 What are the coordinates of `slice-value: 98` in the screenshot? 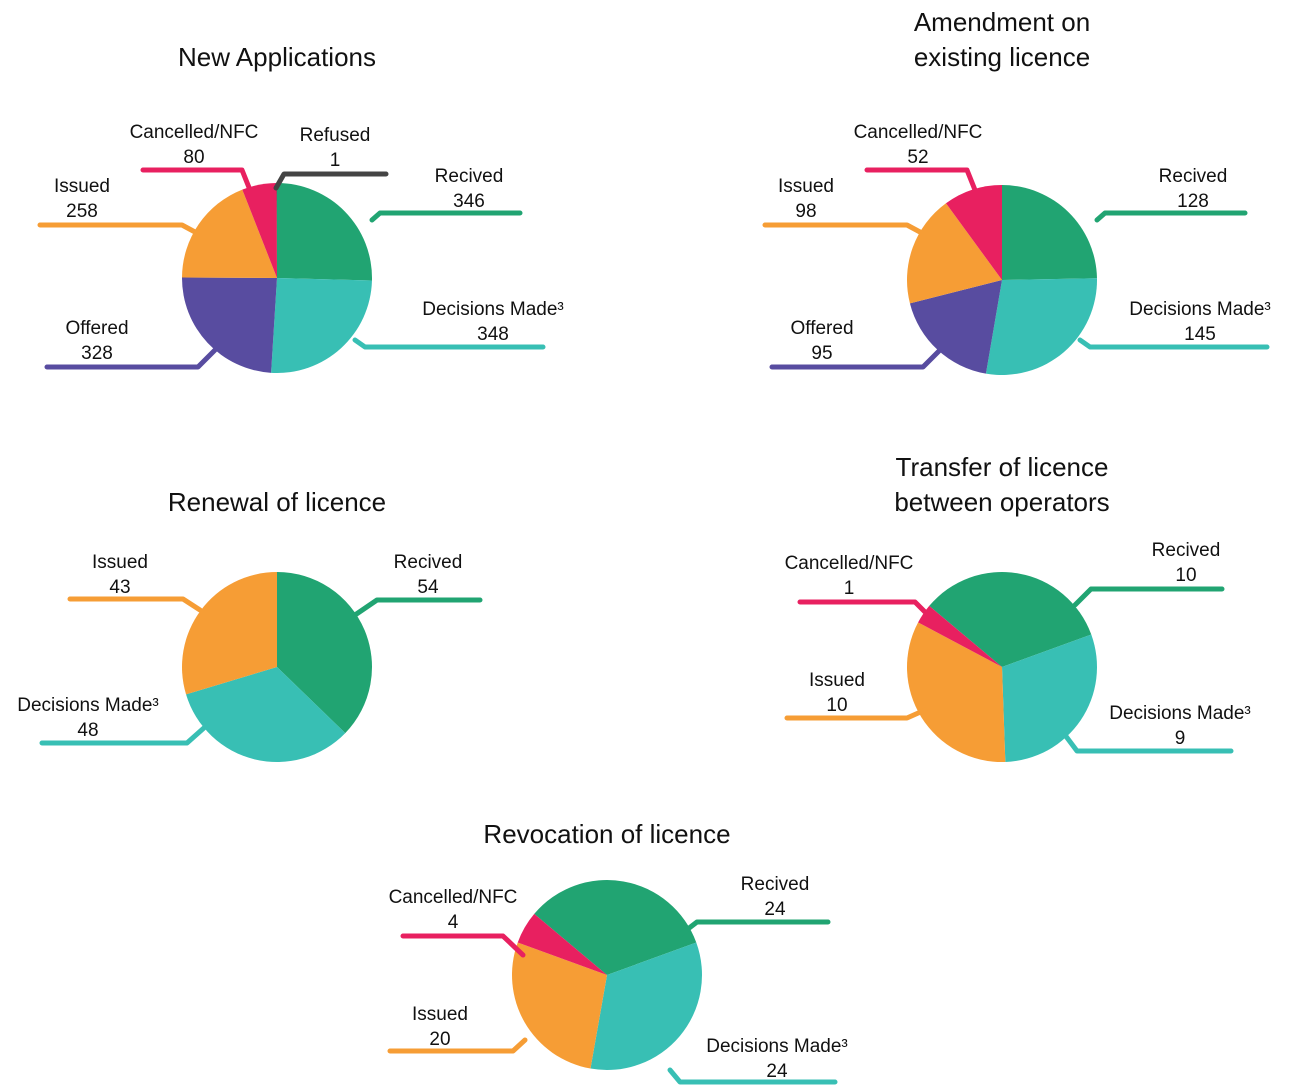 It's located at (805, 211).